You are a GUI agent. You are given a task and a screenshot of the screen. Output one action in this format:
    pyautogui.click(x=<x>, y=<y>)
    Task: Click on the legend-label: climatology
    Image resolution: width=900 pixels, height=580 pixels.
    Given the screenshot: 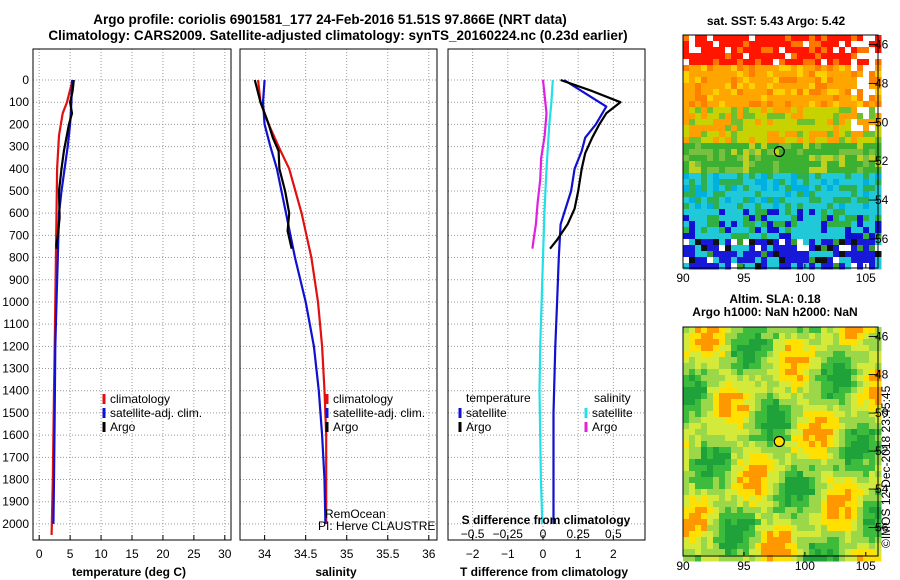 What is the action you would take?
    pyautogui.click(x=140, y=399)
    